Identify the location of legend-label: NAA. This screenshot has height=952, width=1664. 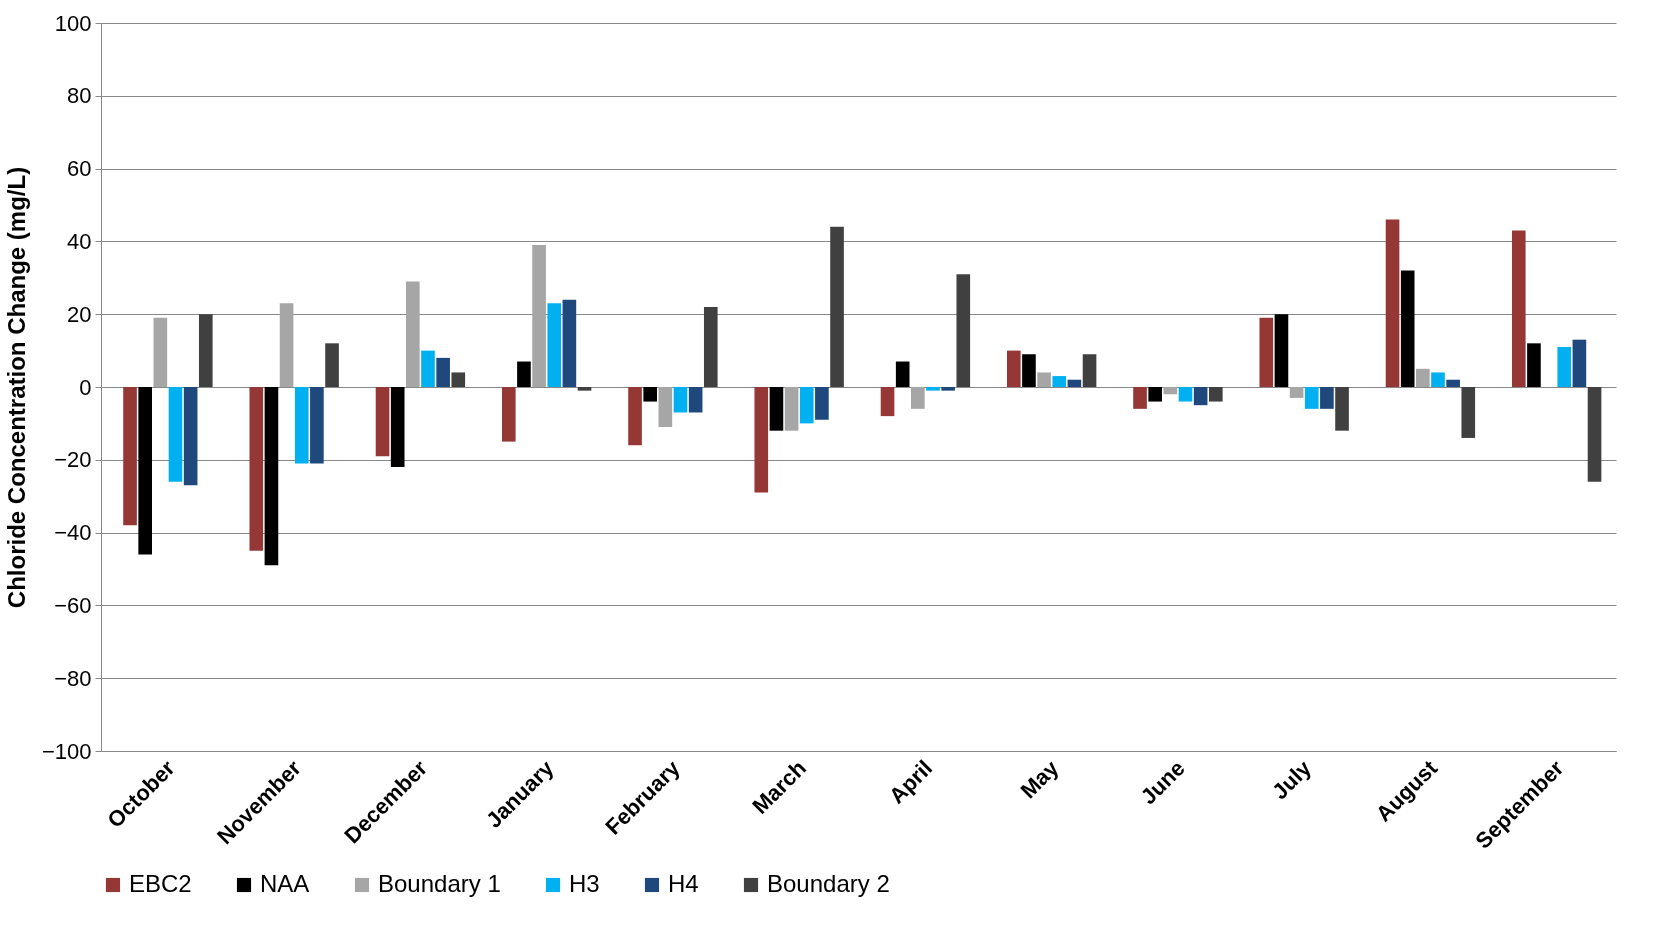
(285, 883).